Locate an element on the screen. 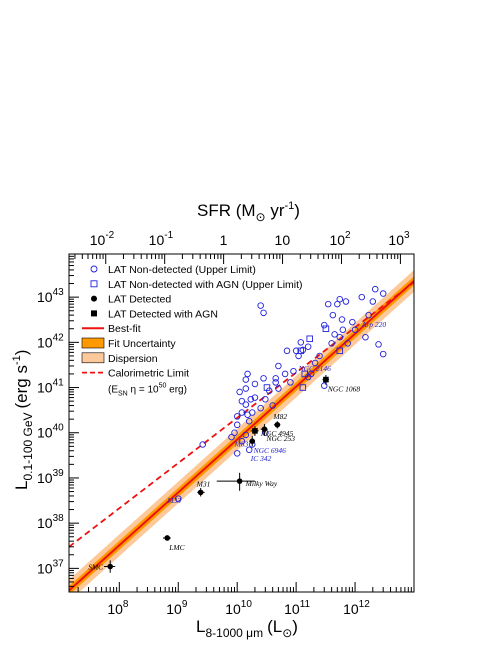 Image resolution: width=498 pixels, height=645 pixels. top-tick-label: 10³ is located at coordinates (399, 239).